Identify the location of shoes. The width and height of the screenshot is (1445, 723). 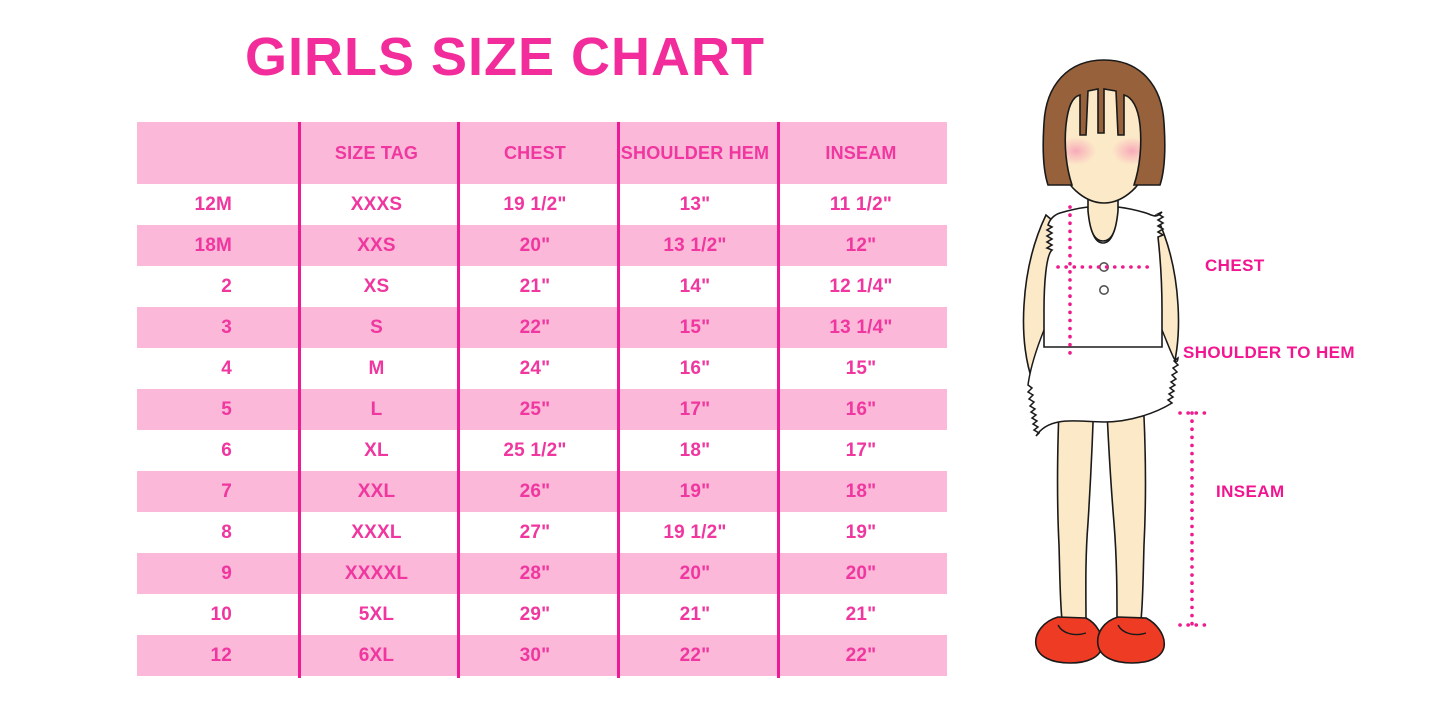
(1100, 640).